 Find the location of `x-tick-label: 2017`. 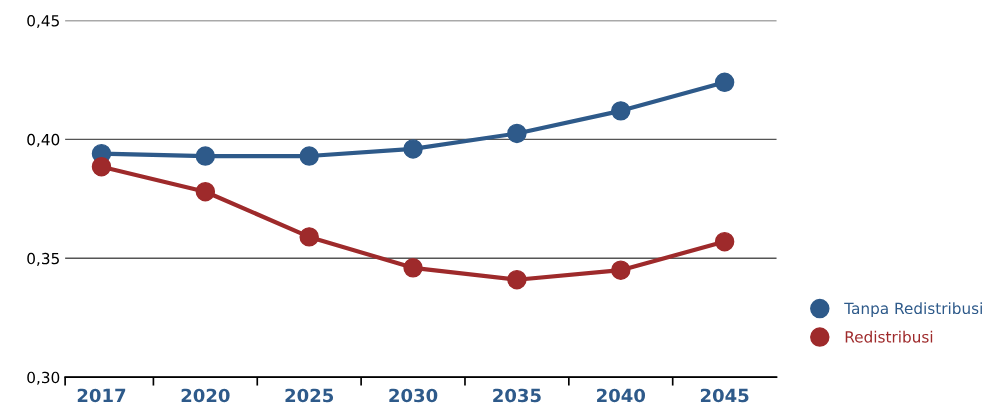

x-tick-label: 2017 is located at coordinates (101, 395).